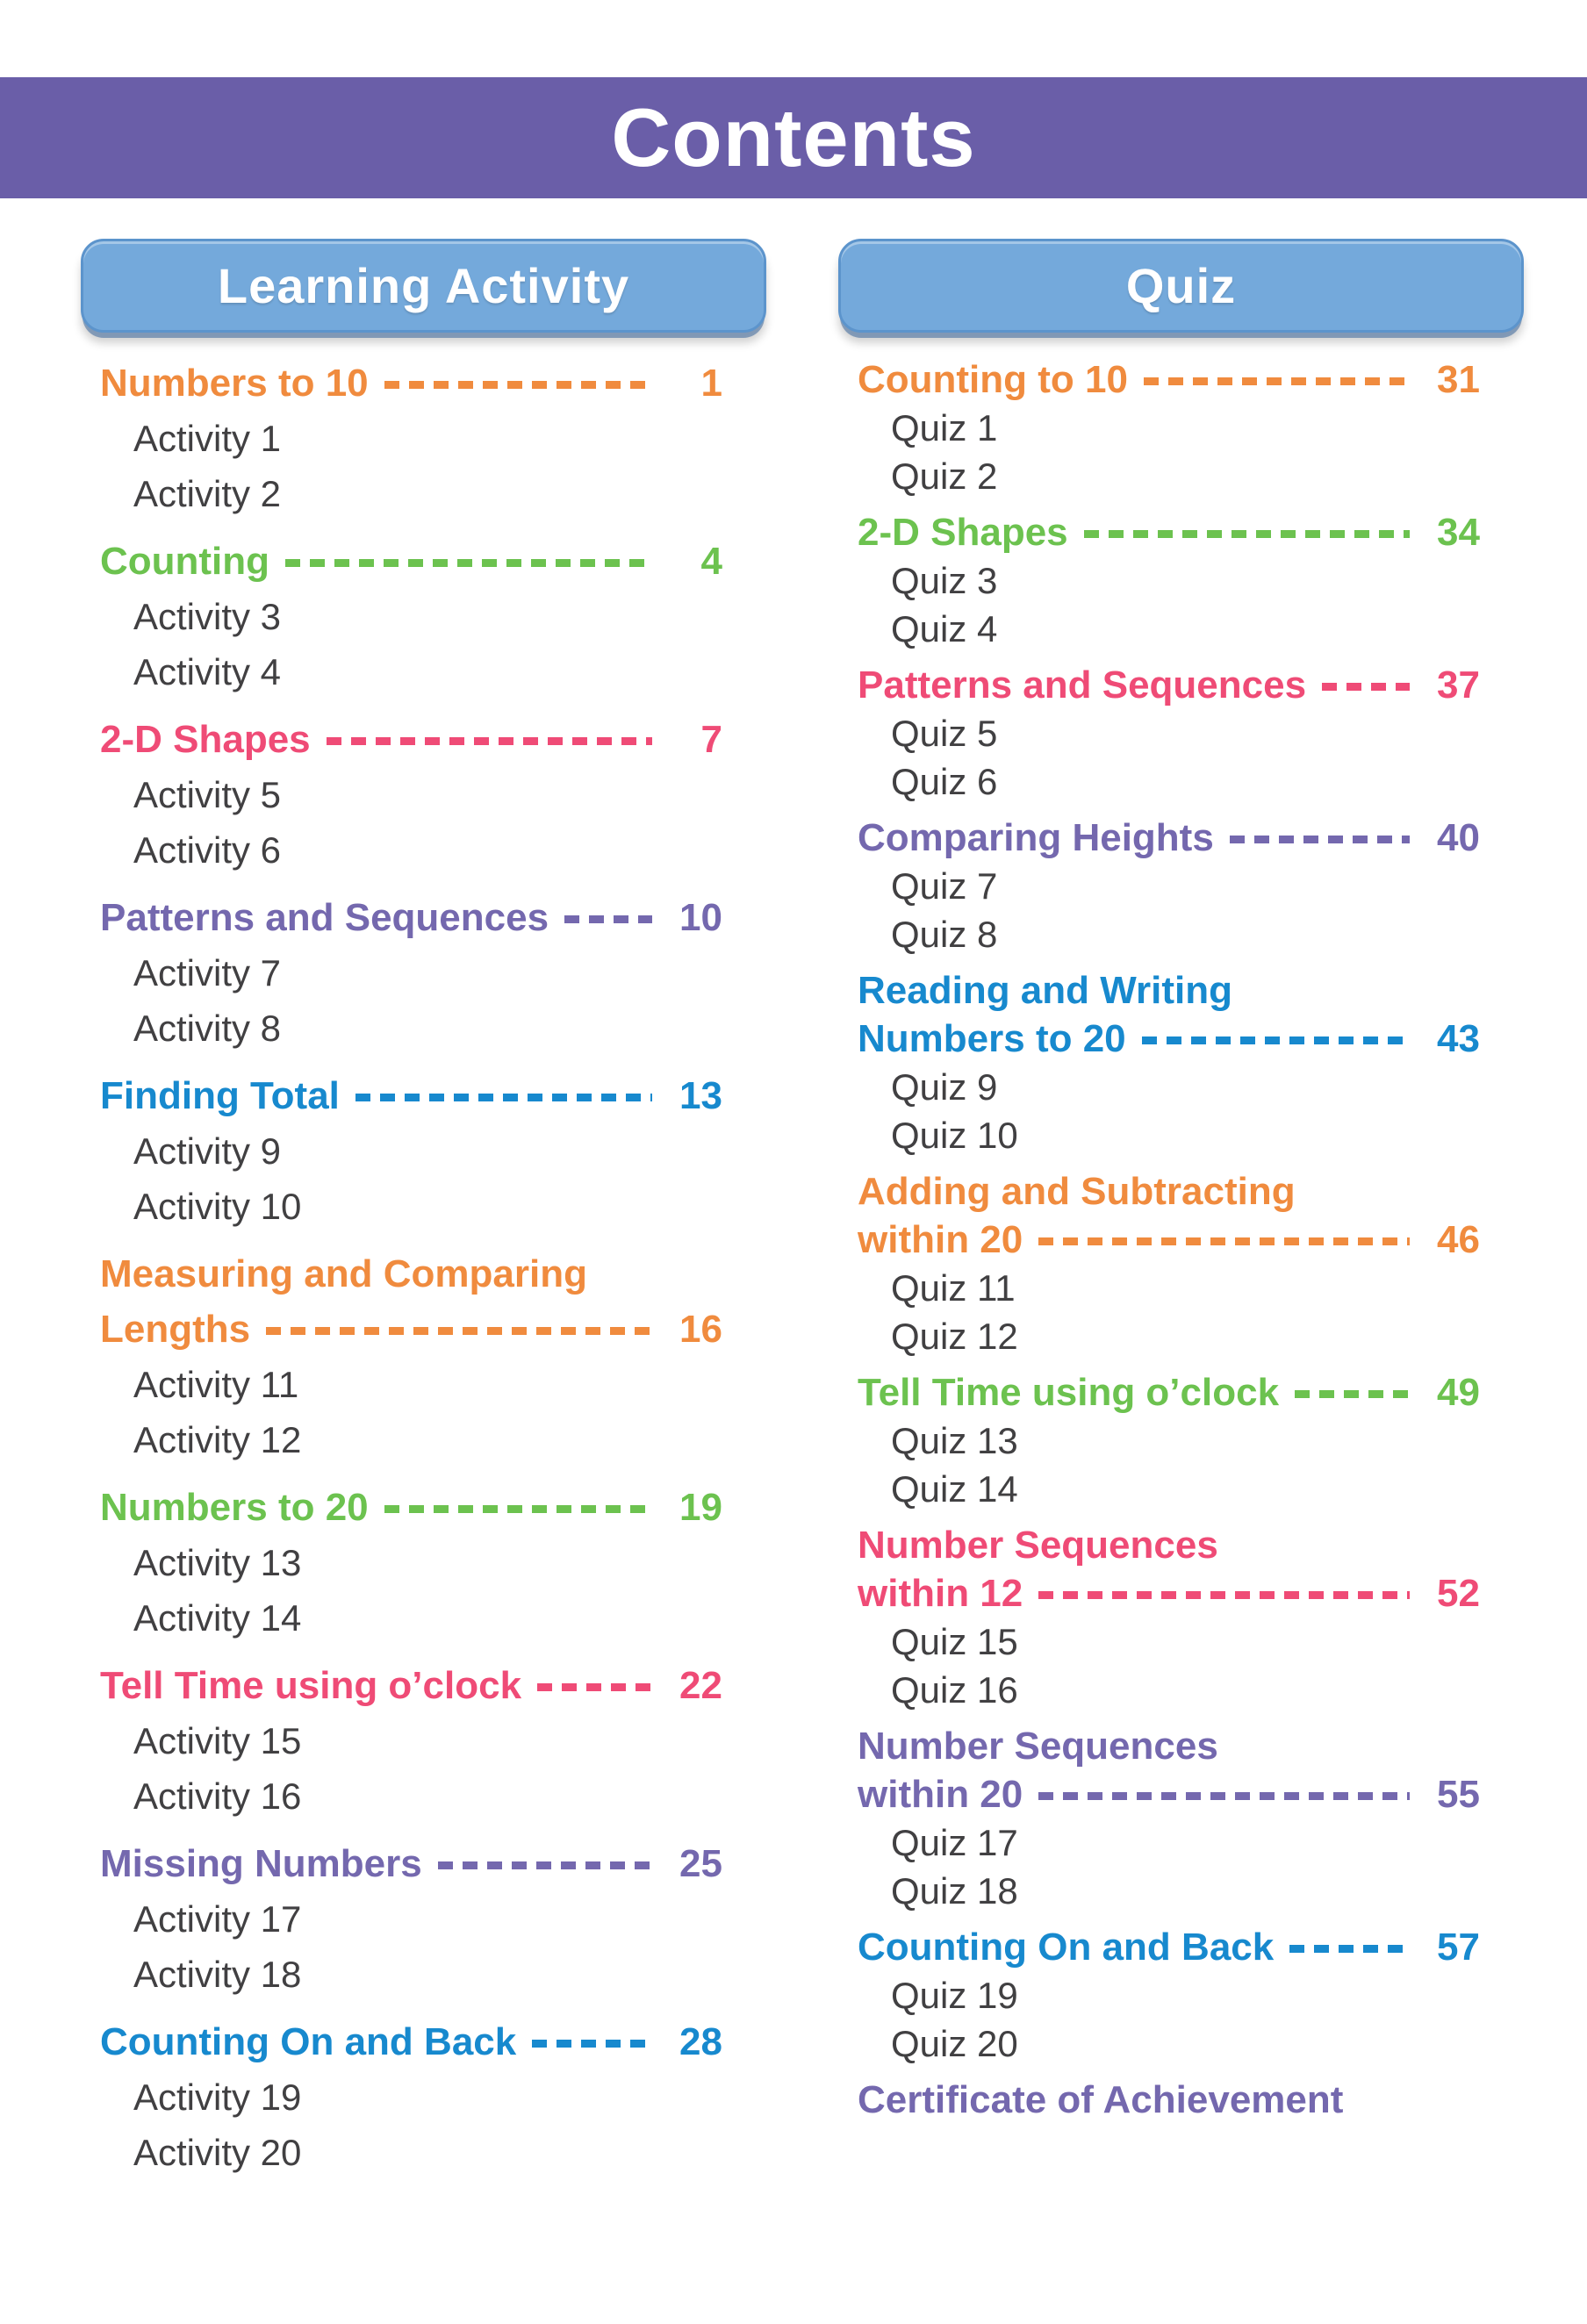 The width and height of the screenshot is (1587, 2324). I want to click on toc-entry-title-line: Numbers to 10 1, so click(411, 383).